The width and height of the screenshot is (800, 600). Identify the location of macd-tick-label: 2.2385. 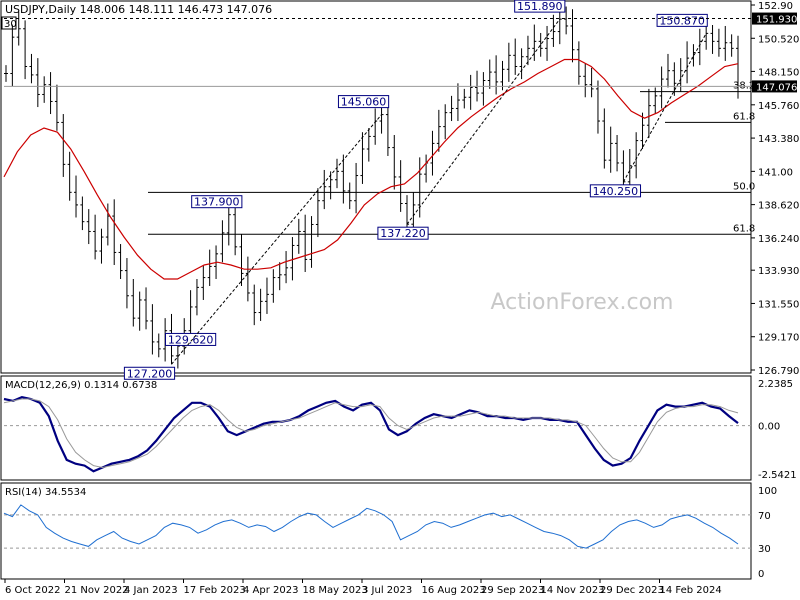
(775, 384).